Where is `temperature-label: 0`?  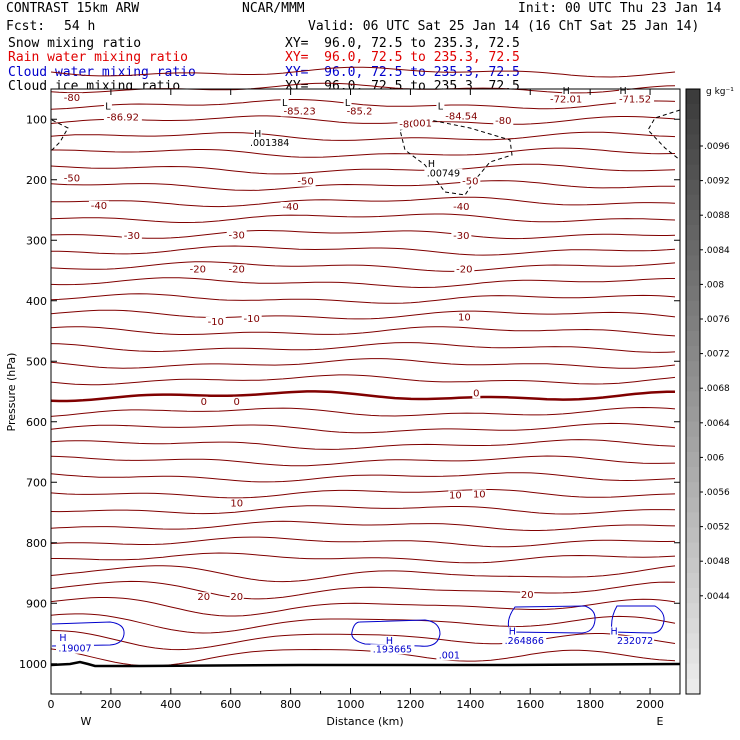 temperature-label: 0 is located at coordinates (237, 402).